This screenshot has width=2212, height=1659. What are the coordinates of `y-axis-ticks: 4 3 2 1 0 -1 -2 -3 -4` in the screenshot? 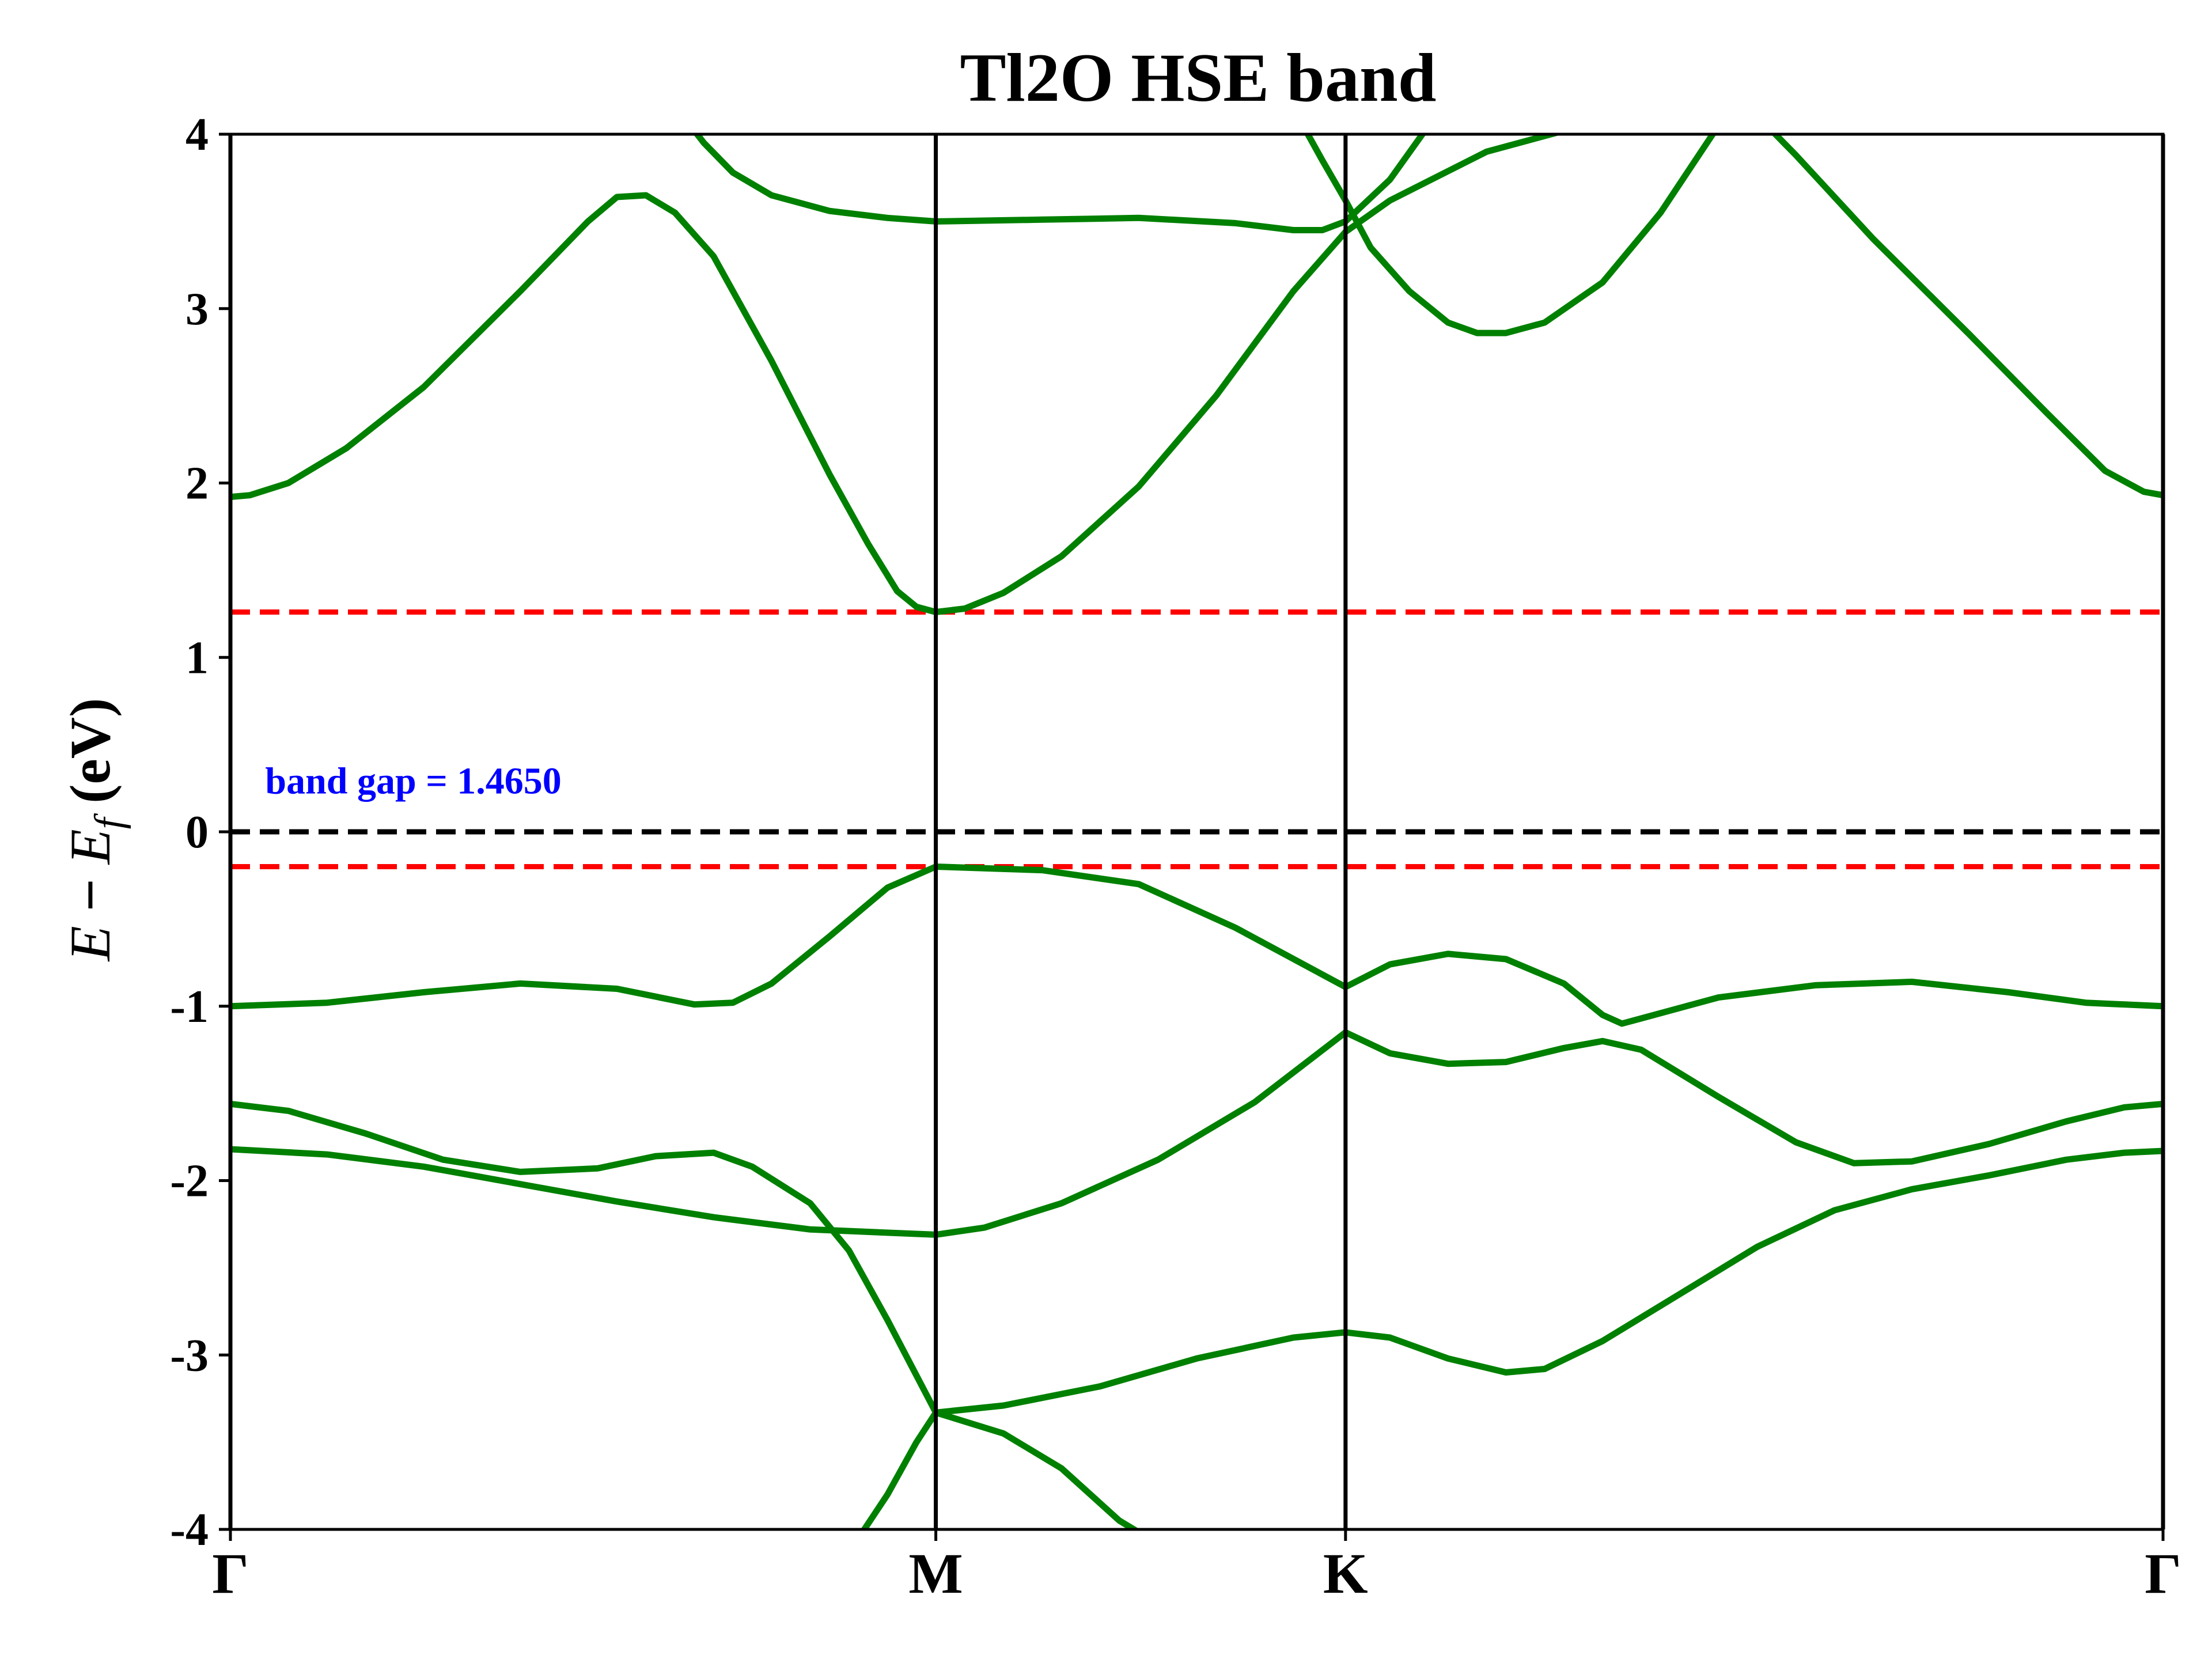 It's located at (200, 832).